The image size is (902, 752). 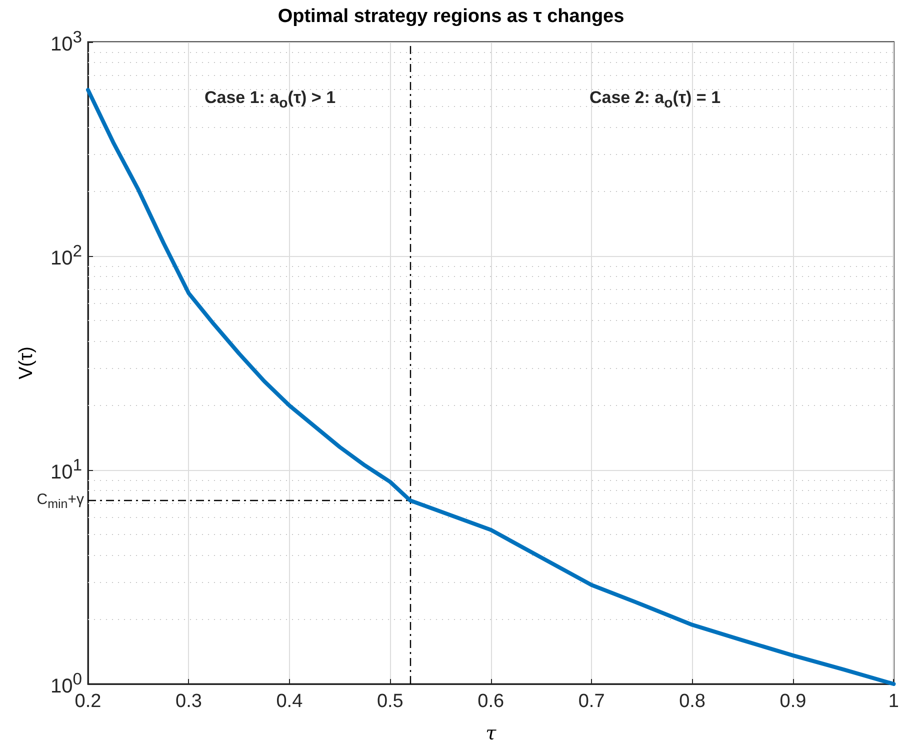 I want to click on chart-title: Optimal strategy regions as τ changes, so click(x=451, y=16).